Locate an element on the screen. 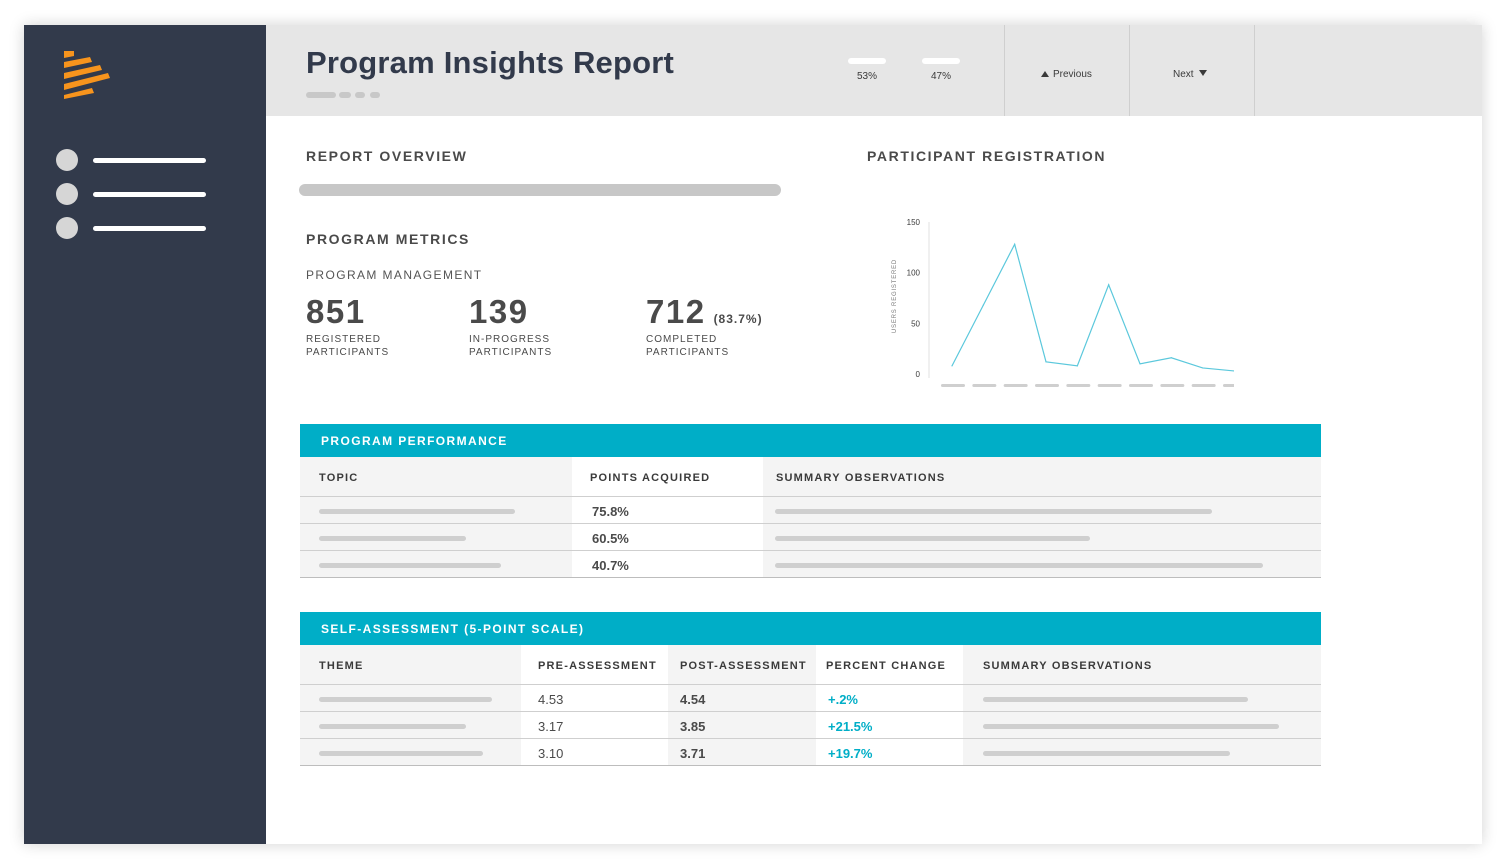 Image resolution: width=1506 pixels, height=868 pixels. metric-value: 139 is located at coordinates (499, 311).